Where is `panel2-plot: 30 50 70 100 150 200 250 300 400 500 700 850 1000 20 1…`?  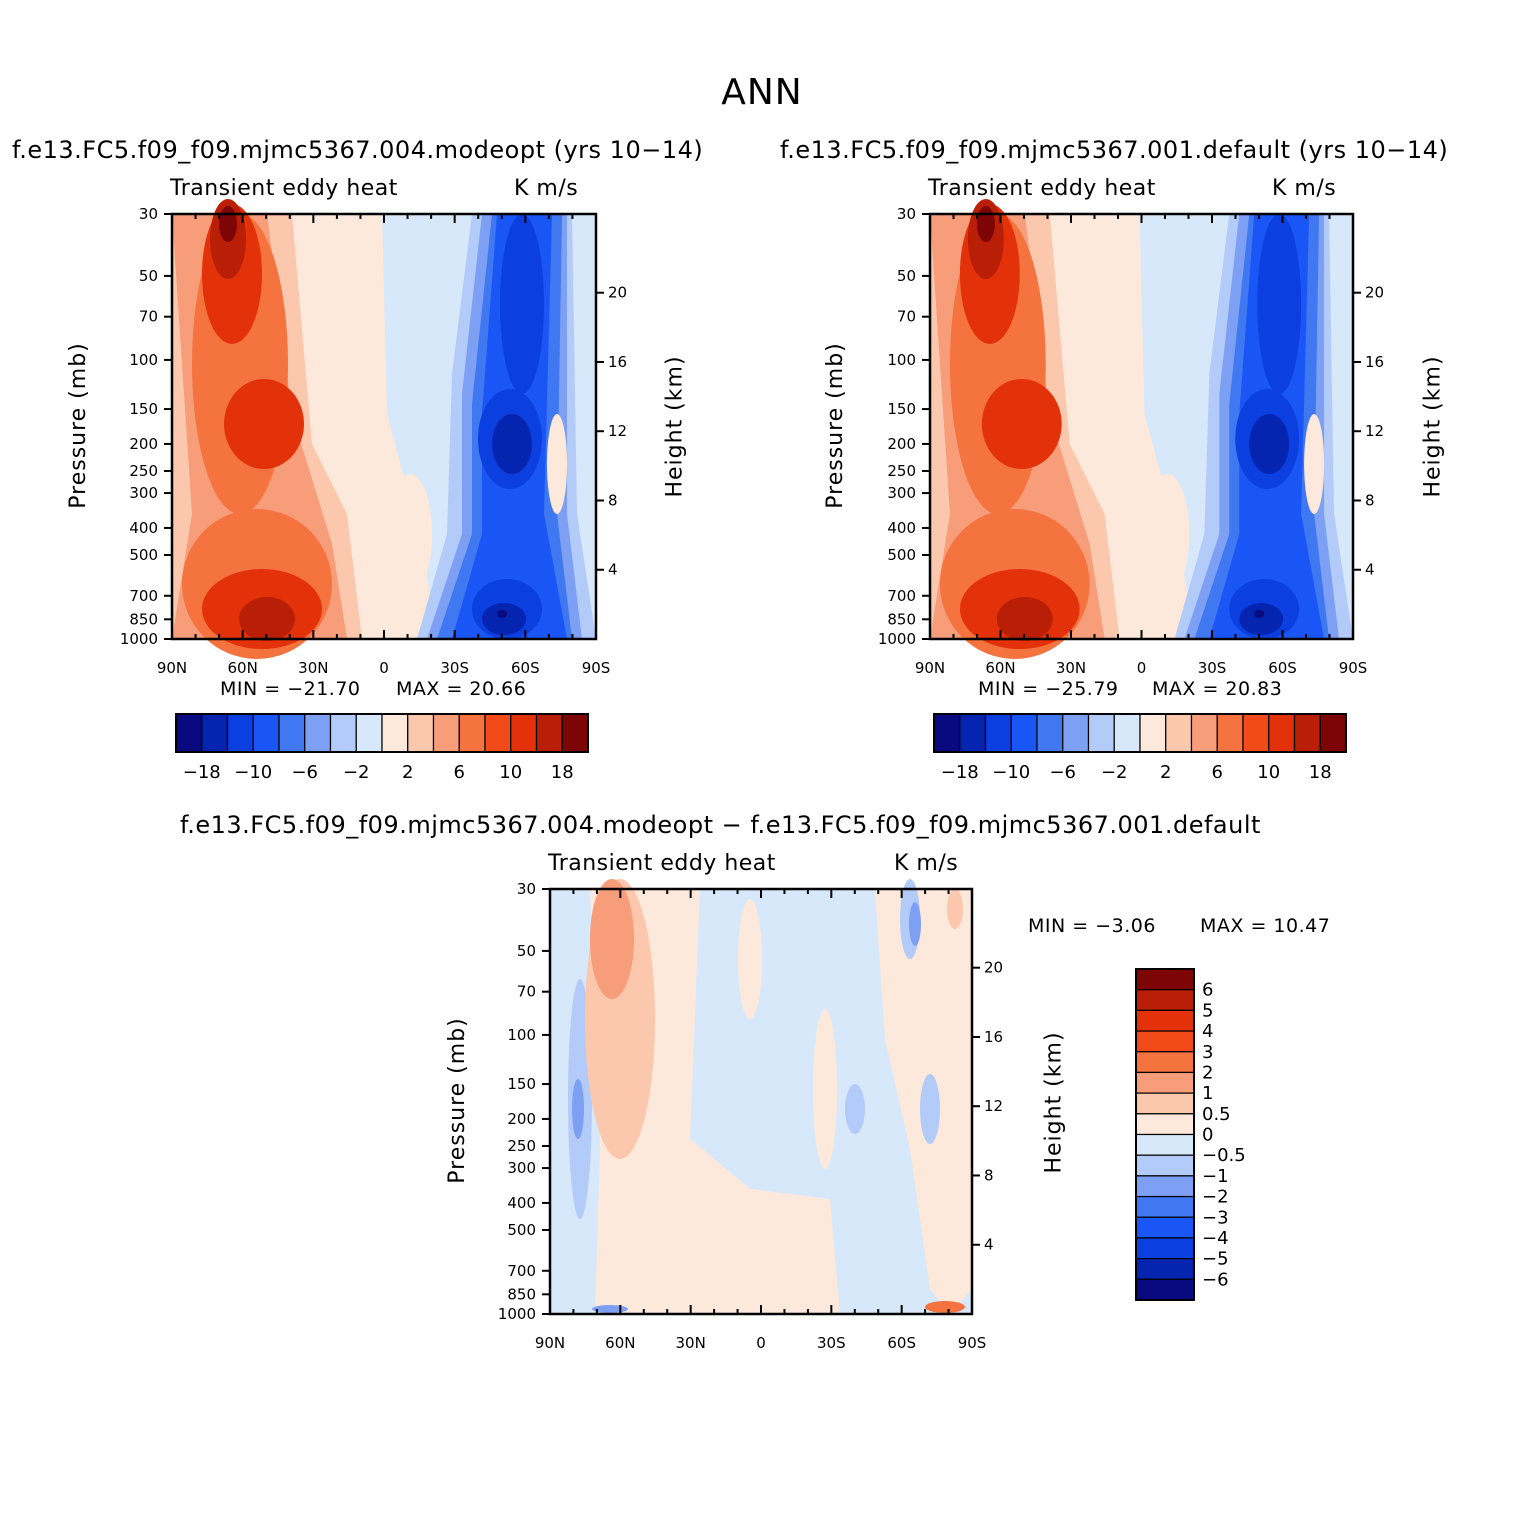
panel2-plot: 30 50 70 100 150 200 250 300 400 500 700 850 1000 20 1… is located at coordinates (1131, 438).